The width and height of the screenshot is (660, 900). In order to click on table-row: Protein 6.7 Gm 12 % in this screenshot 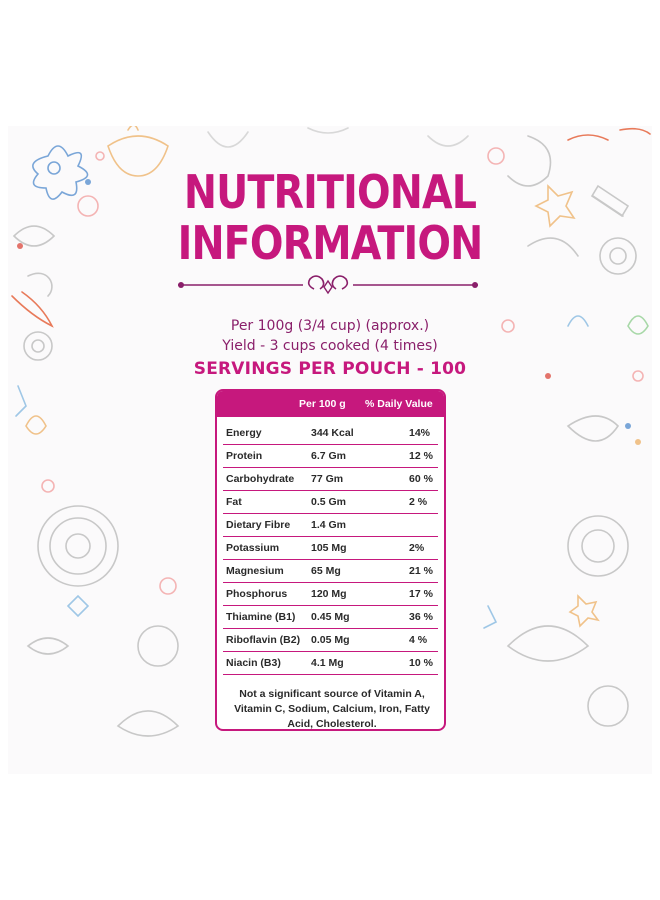, I will do `click(330, 456)`.